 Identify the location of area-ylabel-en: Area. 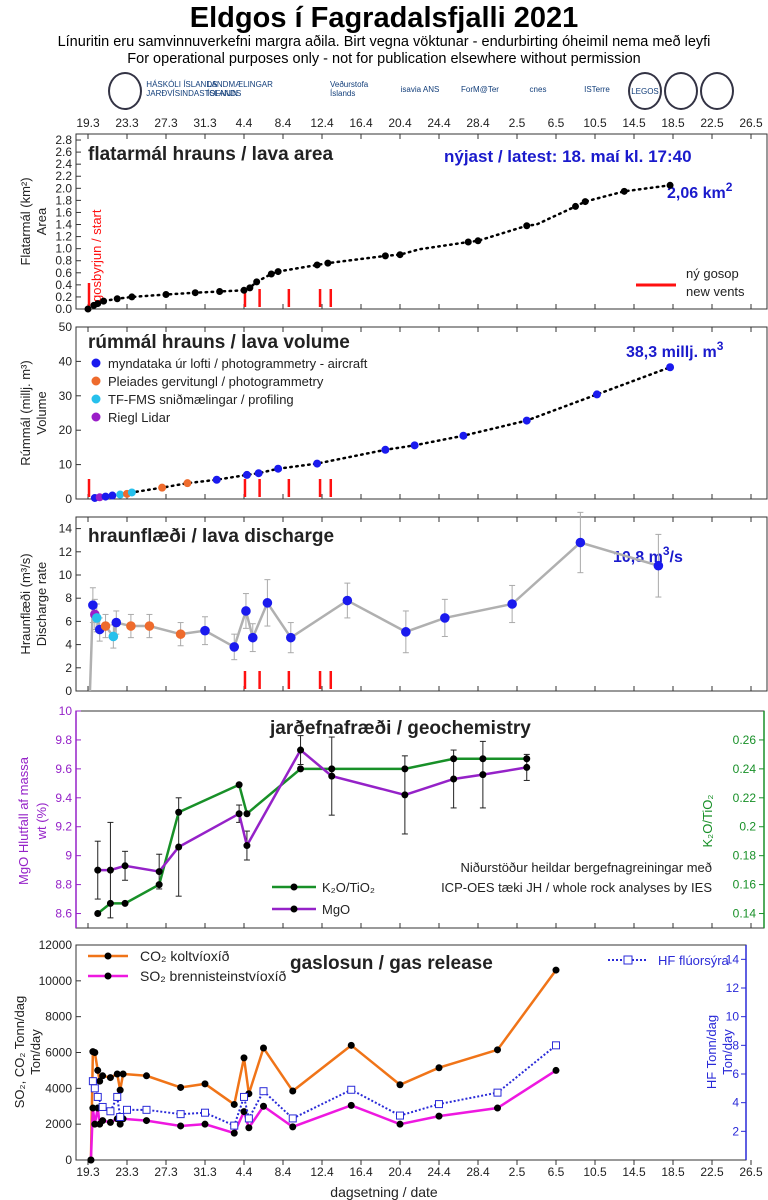
(41, 221).